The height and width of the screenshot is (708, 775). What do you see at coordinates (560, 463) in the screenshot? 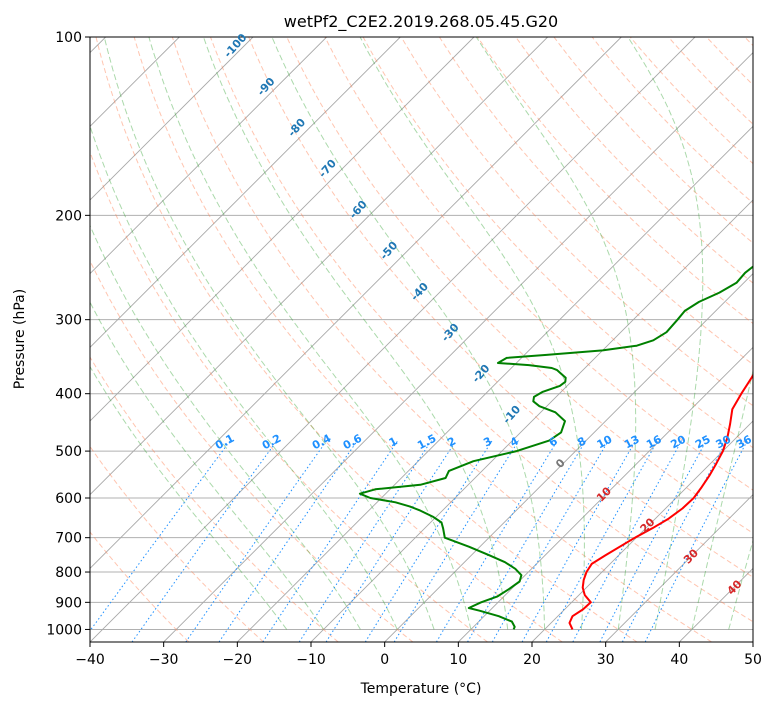
I see `moist-adiabat-label: 0` at bounding box center [560, 463].